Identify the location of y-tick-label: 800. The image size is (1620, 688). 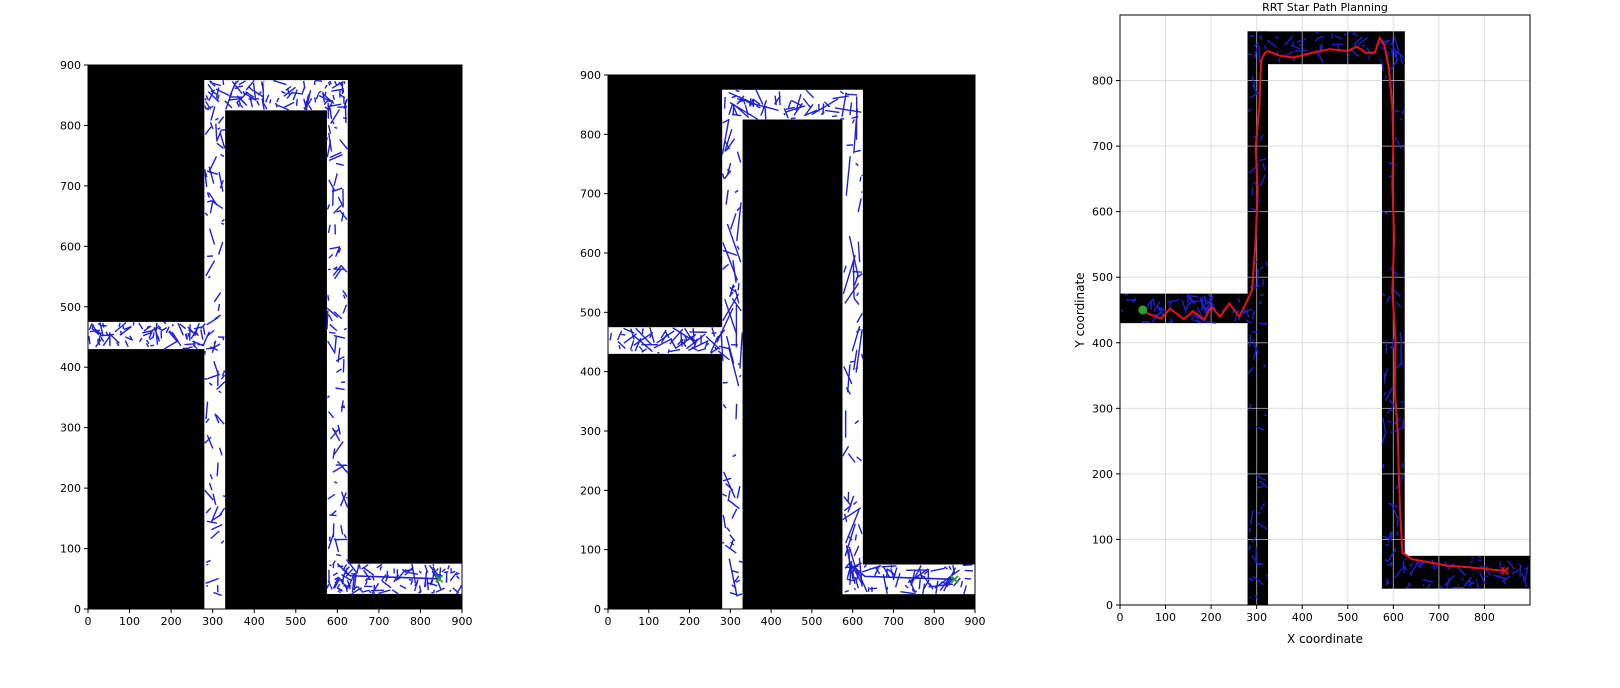
(70, 125).